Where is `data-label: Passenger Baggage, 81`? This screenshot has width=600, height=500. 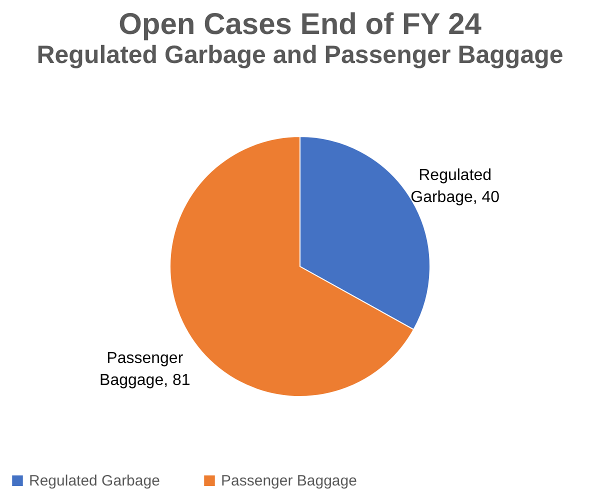 data-label: Passenger Baggage, 81 is located at coordinates (145, 369).